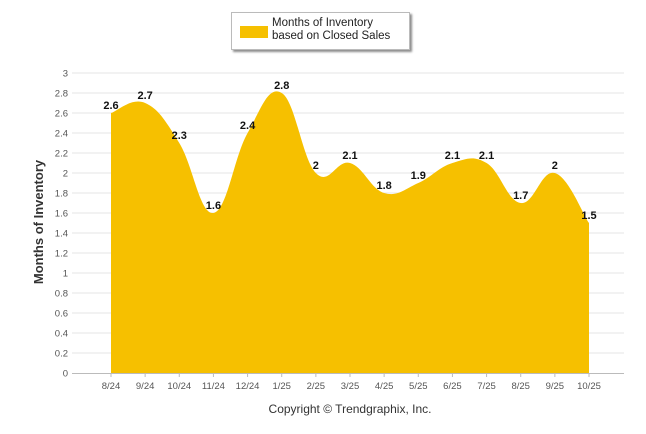 The height and width of the screenshot is (434, 646). I want to click on x-tick-label: 10/24, so click(179, 386).